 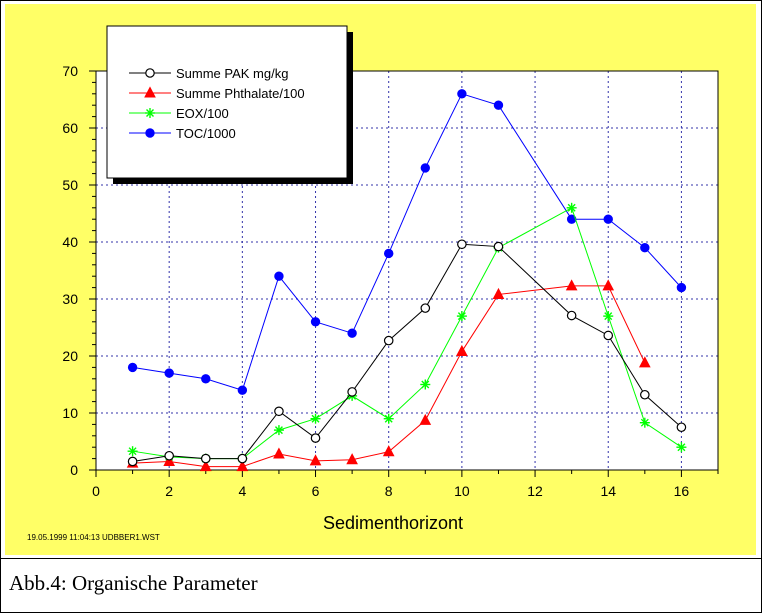 What do you see at coordinates (96, 491) in the screenshot?
I see `x-tick-label: 0` at bounding box center [96, 491].